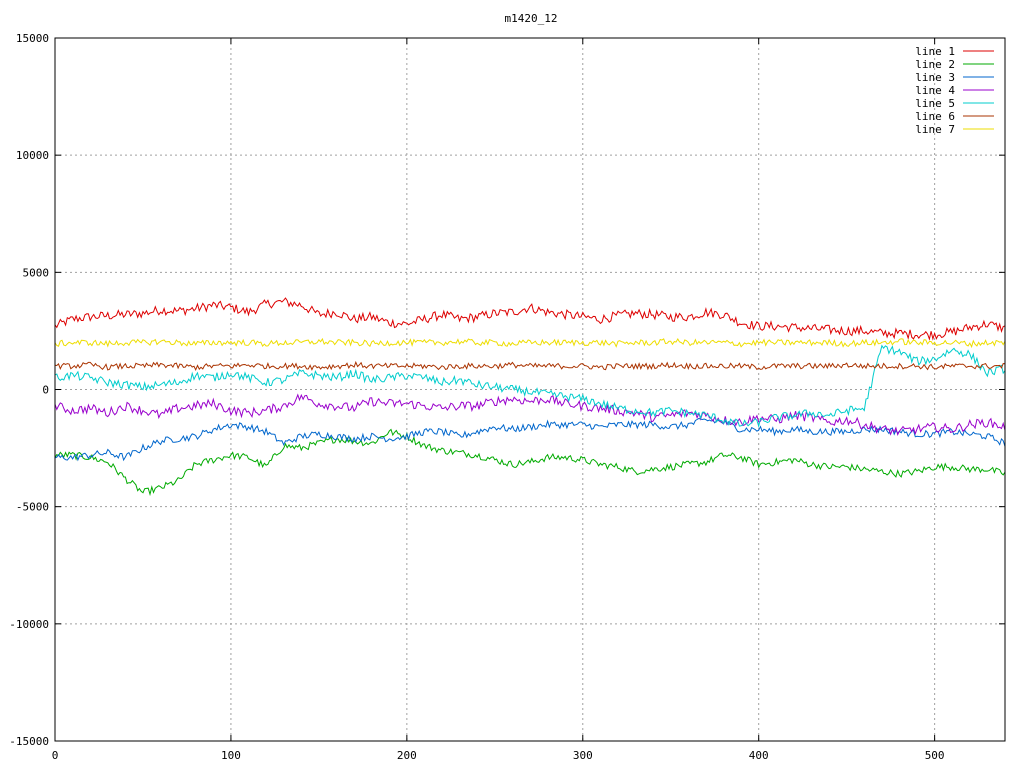  What do you see at coordinates (759, 755) in the screenshot?
I see `x-tick-label: 400` at bounding box center [759, 755].